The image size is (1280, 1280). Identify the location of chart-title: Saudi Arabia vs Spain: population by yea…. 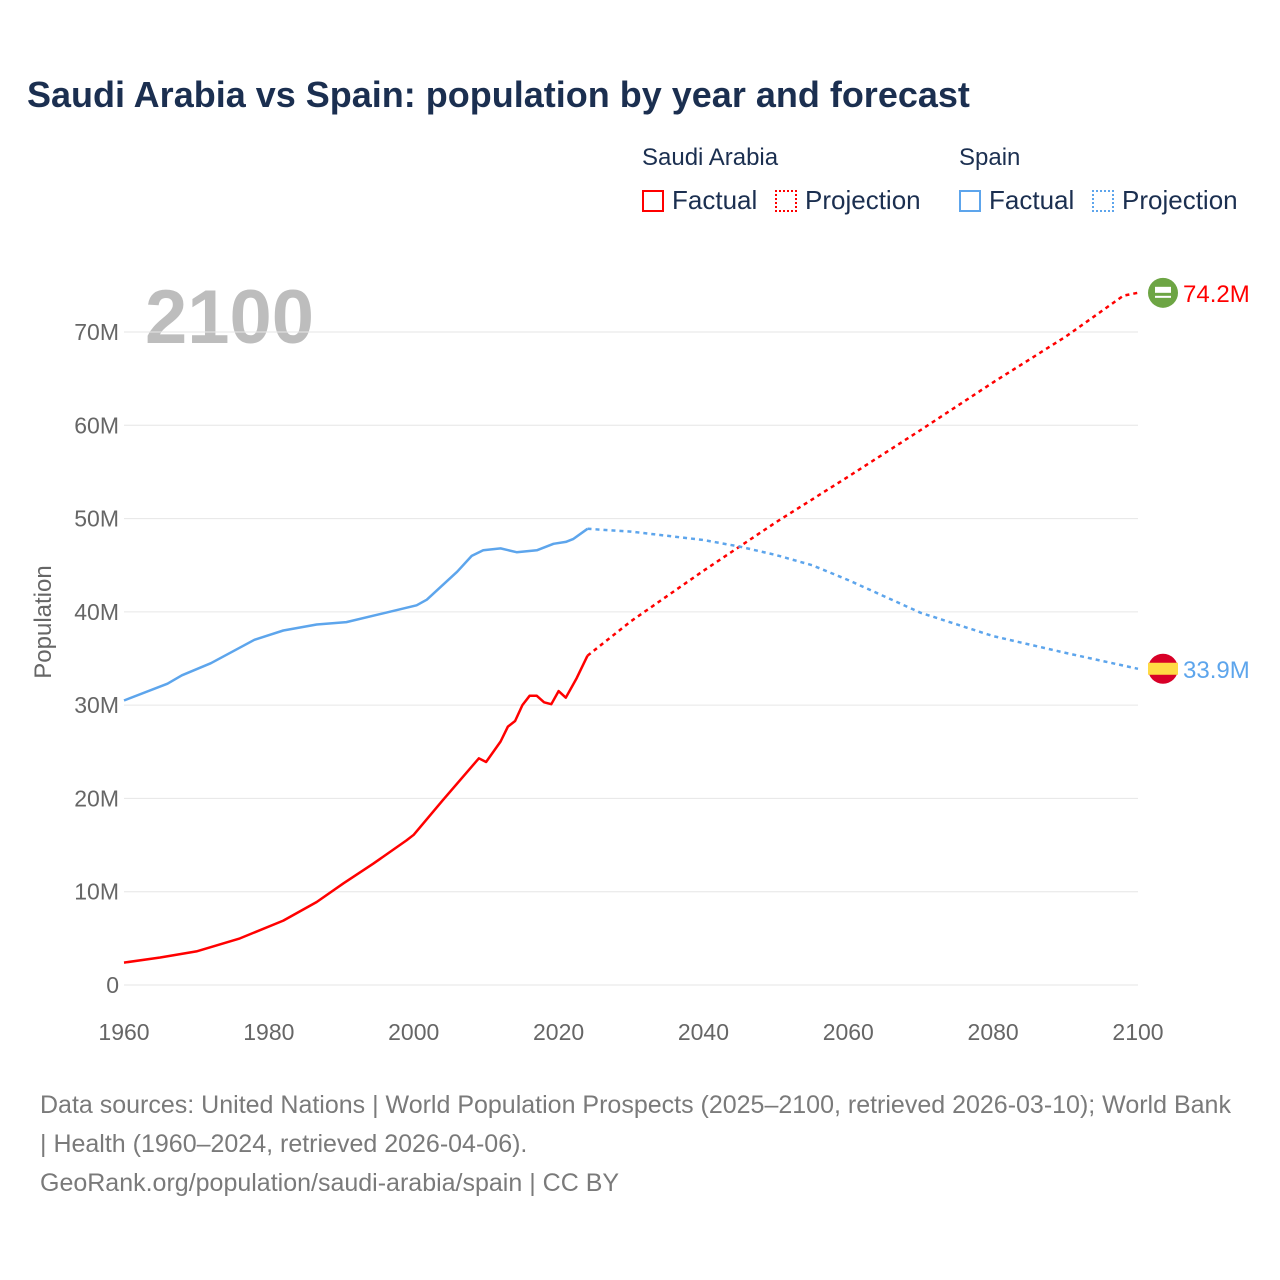
(498, 94).